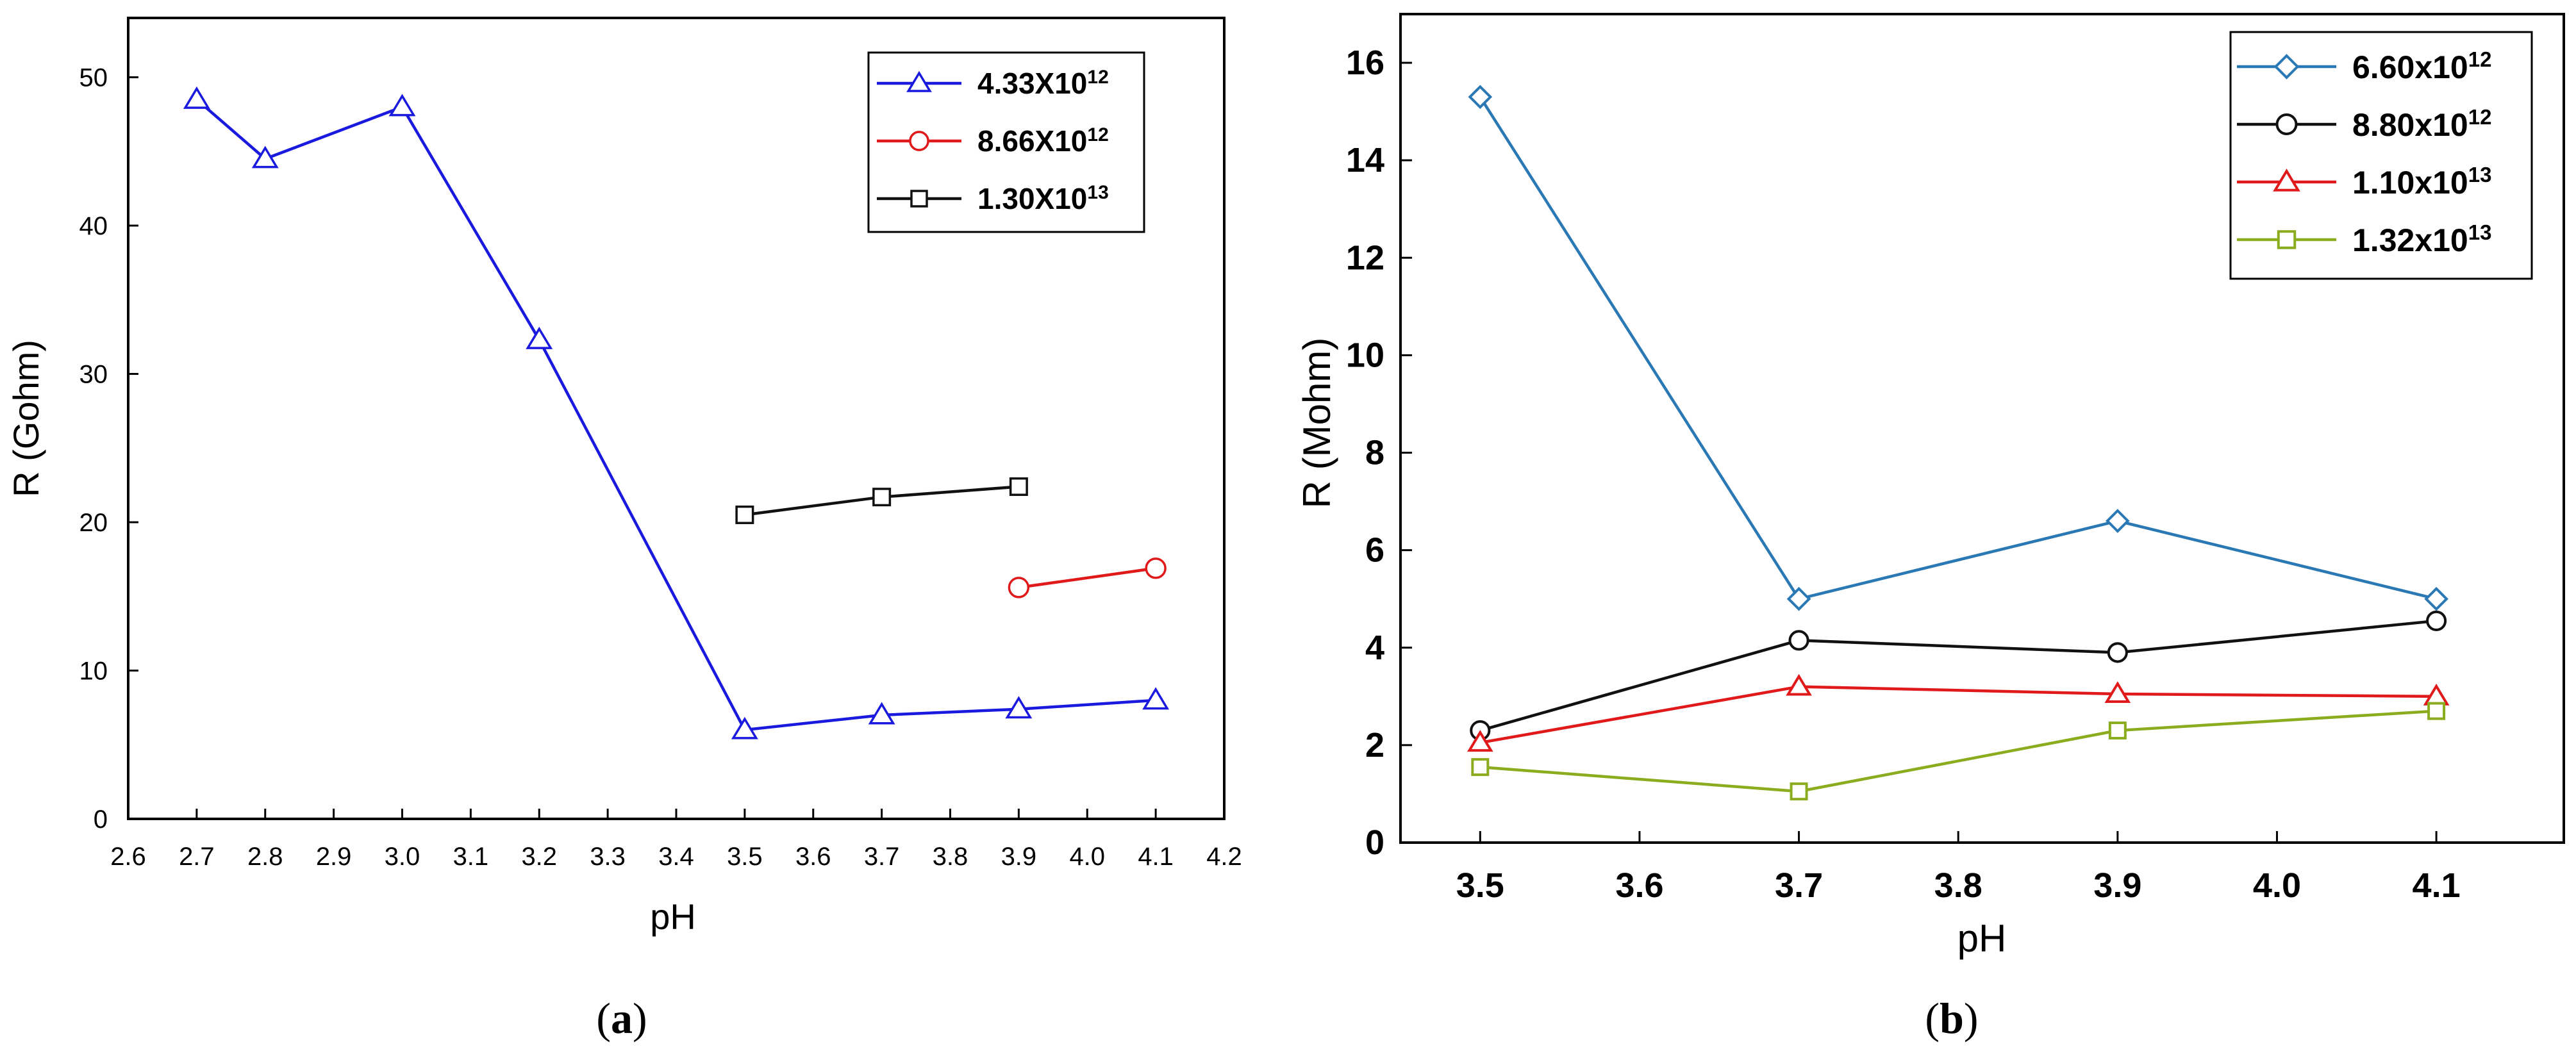 The image size is (2576, 1047). Describe the element at coordinates (26, 418) in the screenshot. I see `y-axis-label-a: R (Gohm)` at that location.